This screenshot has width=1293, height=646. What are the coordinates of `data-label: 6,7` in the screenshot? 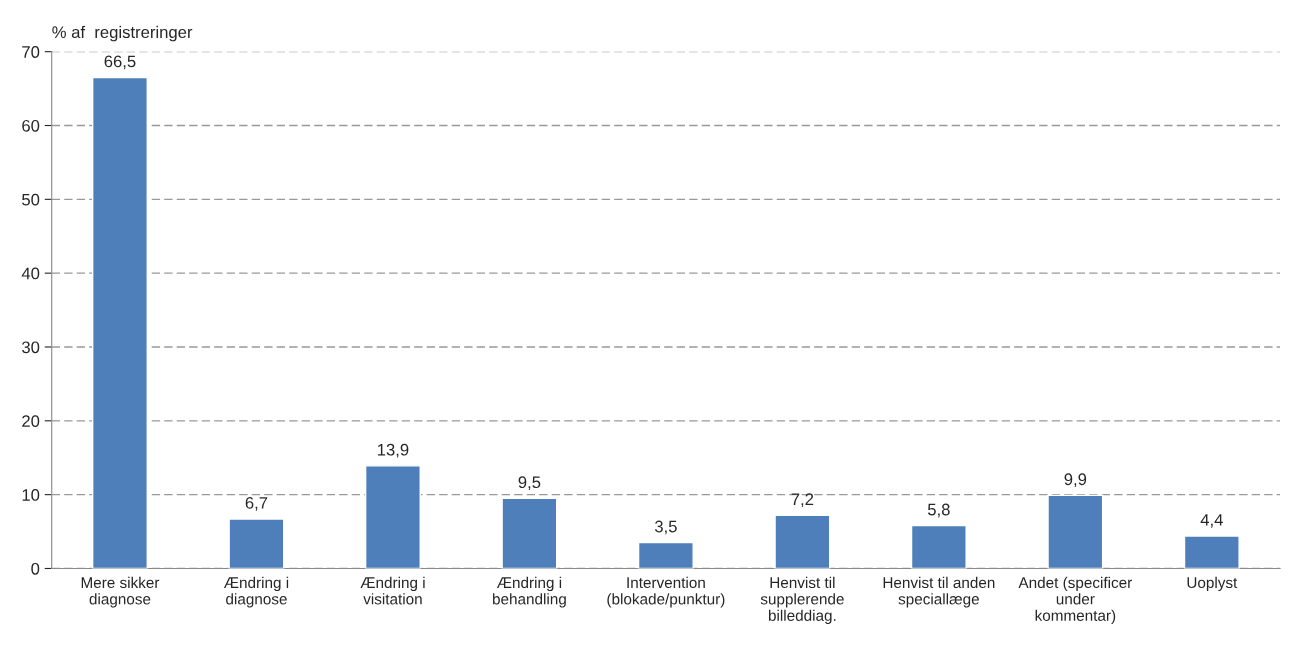 It's located at (256, 503).